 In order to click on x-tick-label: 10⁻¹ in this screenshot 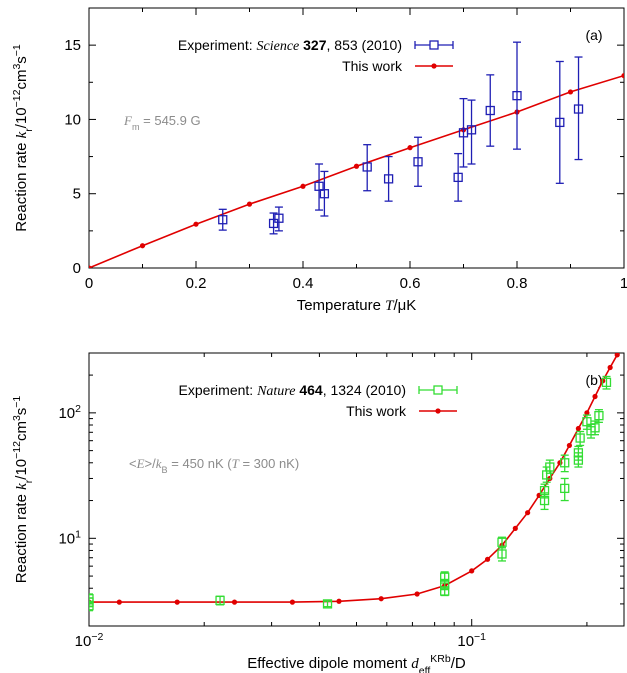, I will do `click(471, 640)`.